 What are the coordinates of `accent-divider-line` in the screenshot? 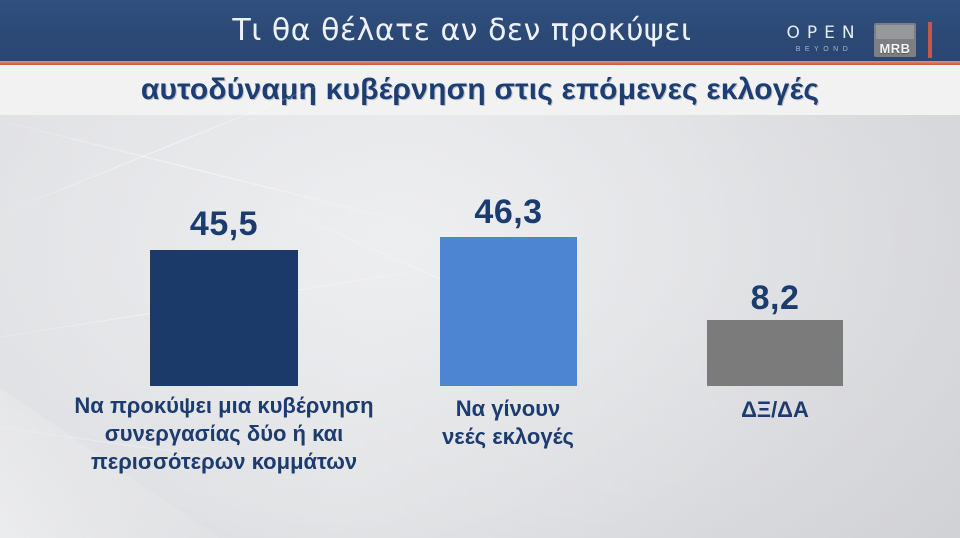 It's located at (480, 63).